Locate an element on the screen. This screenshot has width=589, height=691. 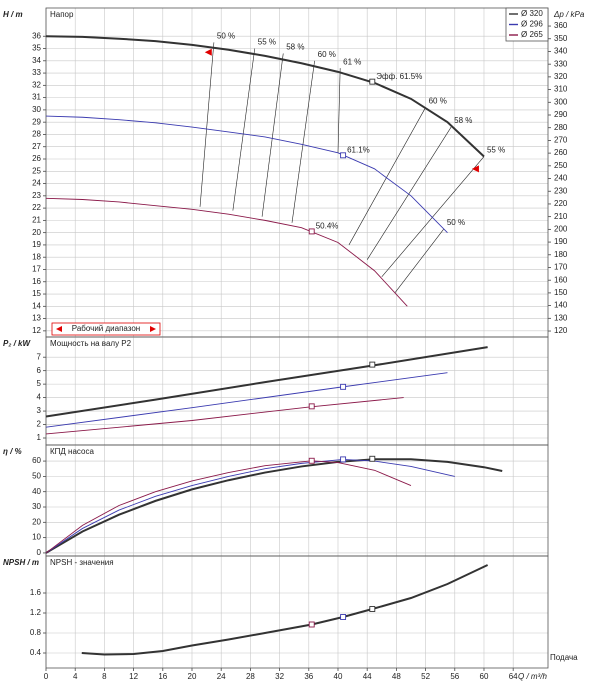
duty-point-label: Эфф. 61.5% is located at coordinates (399, 76).